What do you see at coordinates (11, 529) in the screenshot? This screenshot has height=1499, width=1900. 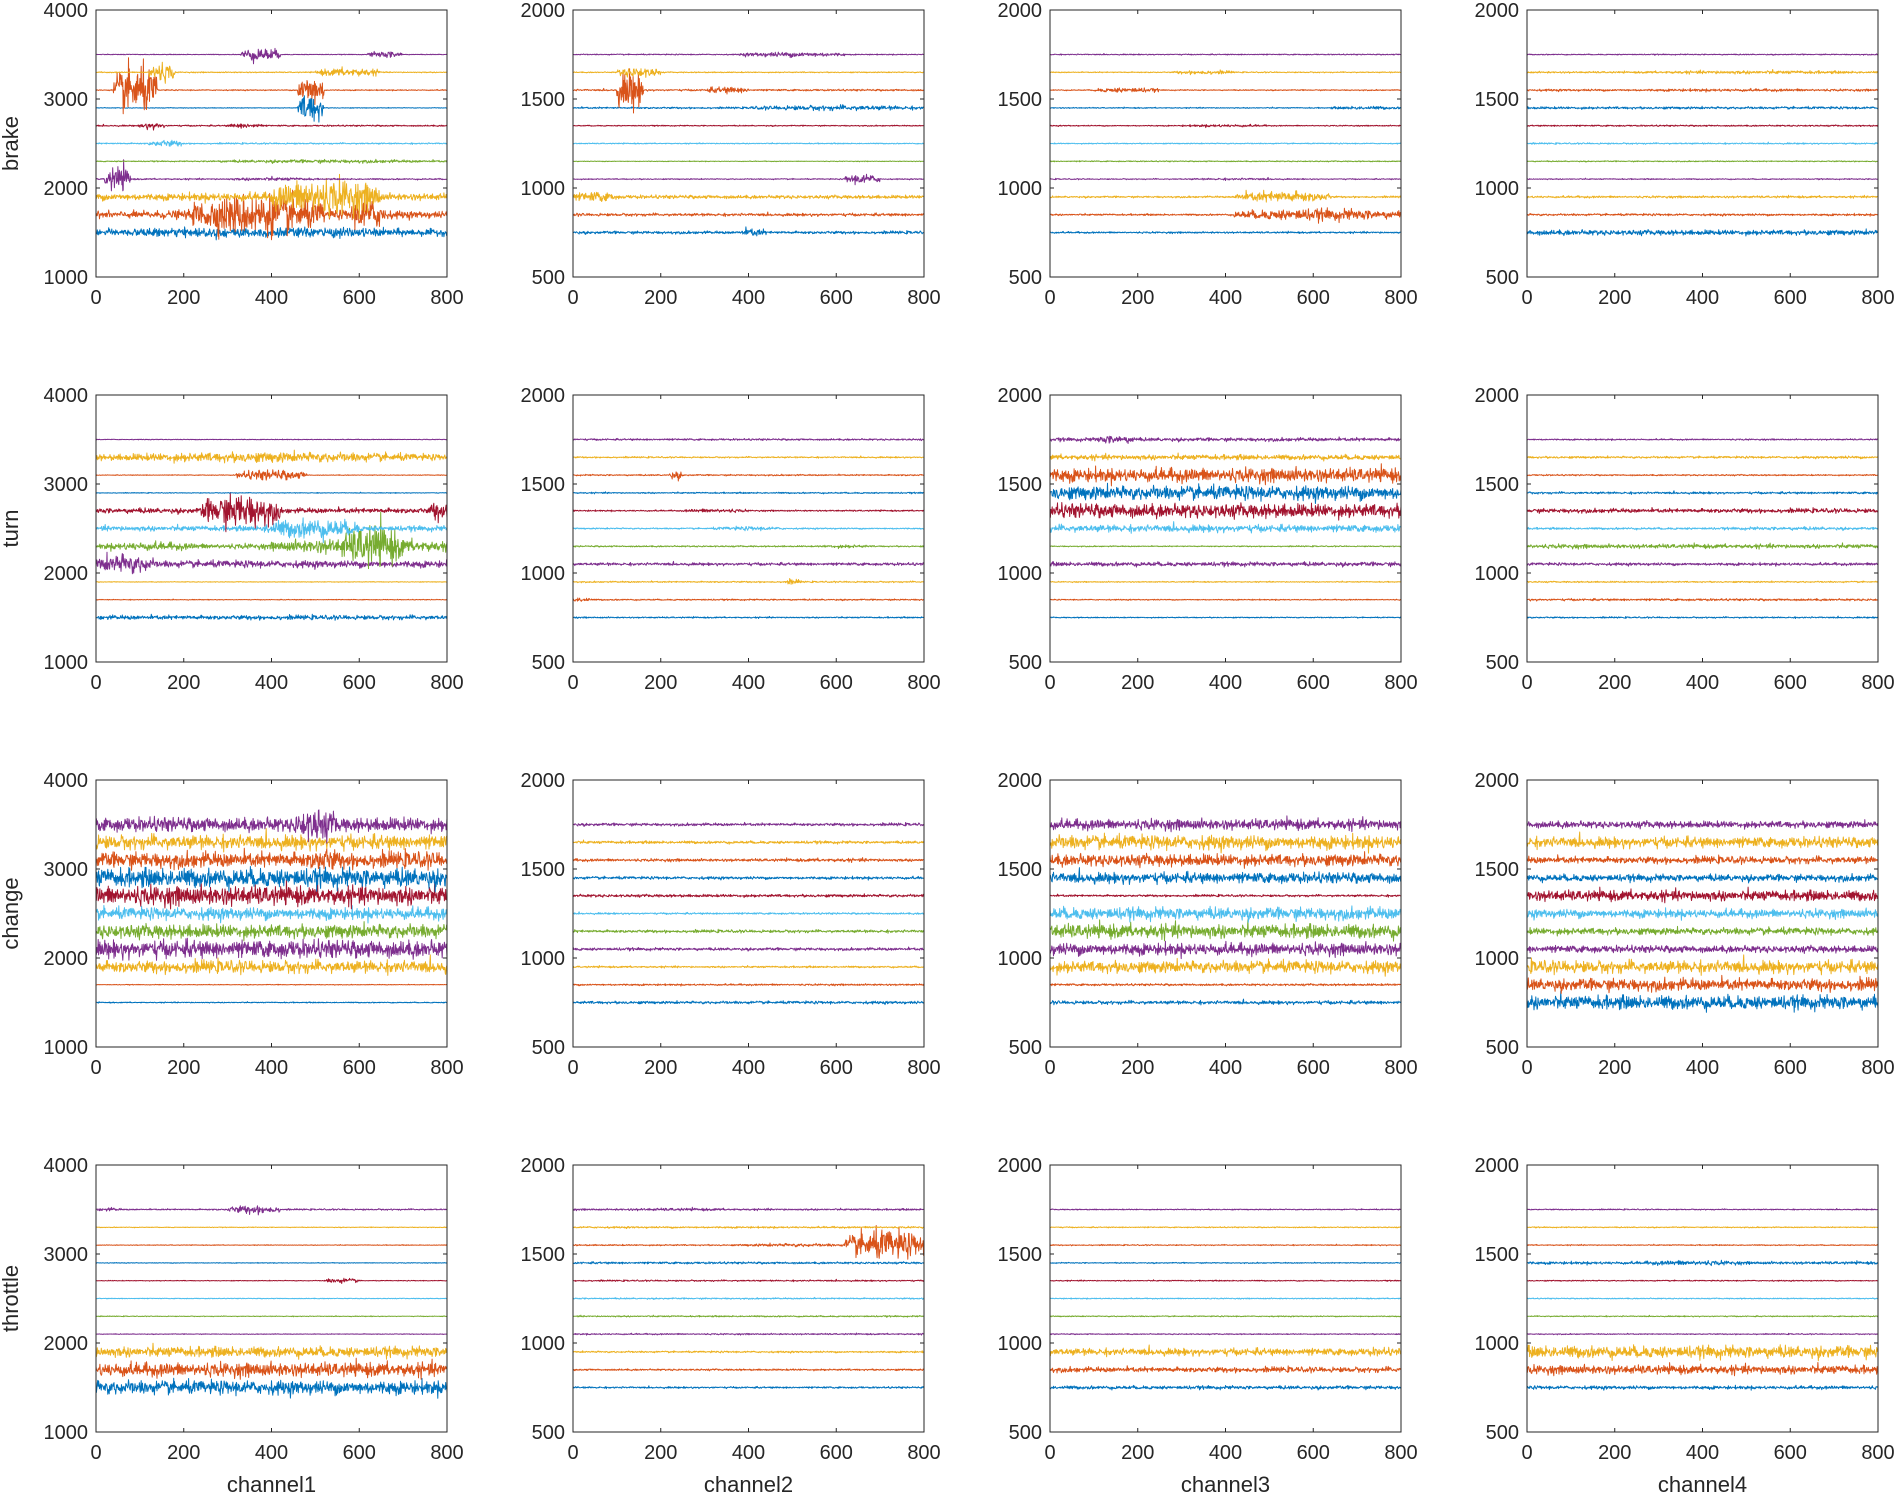 I see `row-label-turn: turn` at bounding box center [11, 529].